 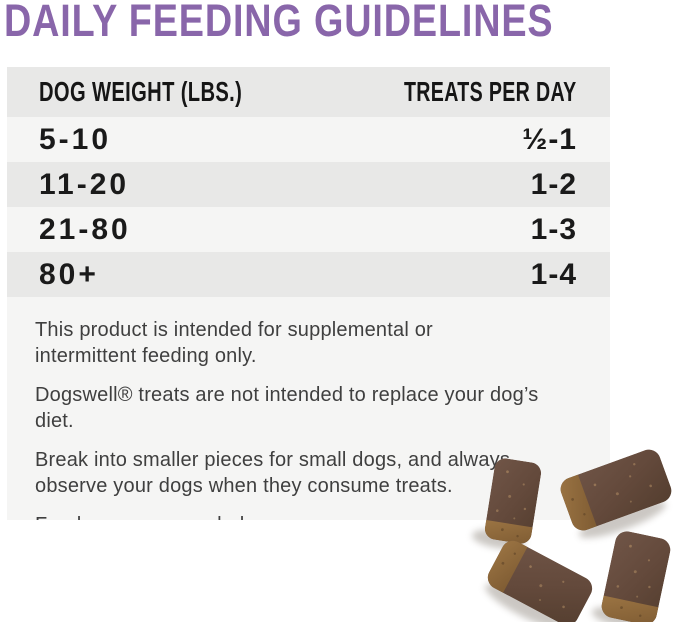 What do you see at coordinates (84, 184) in the screenshot?
I see `weight-cell: 11-20` at bounding box center [84, 184].